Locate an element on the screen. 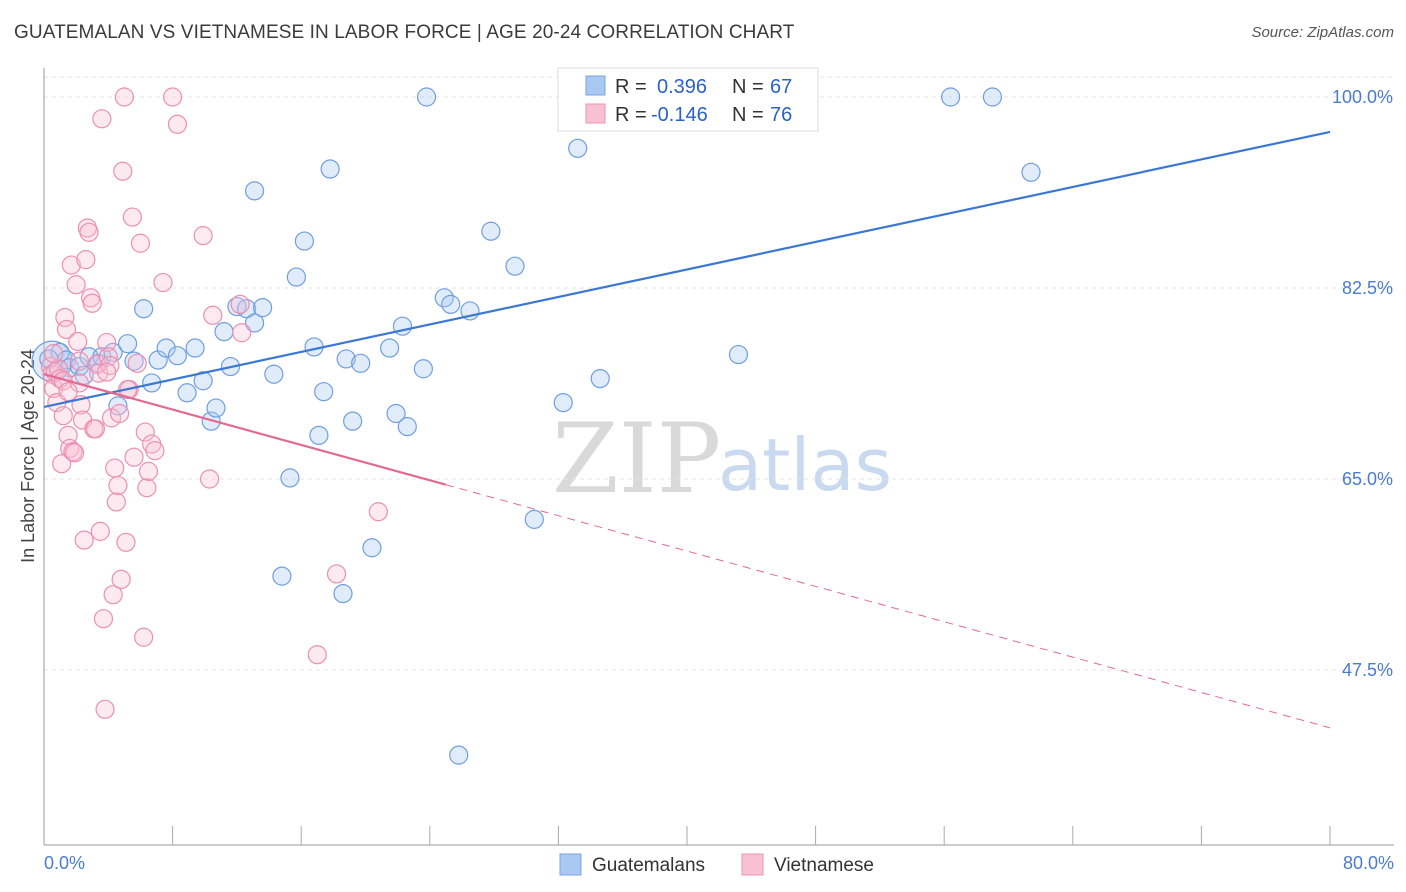 The width and height of the screenshot is (1406, 892). y-tick-label: 47.5% is located at coordinates (1367, 670).